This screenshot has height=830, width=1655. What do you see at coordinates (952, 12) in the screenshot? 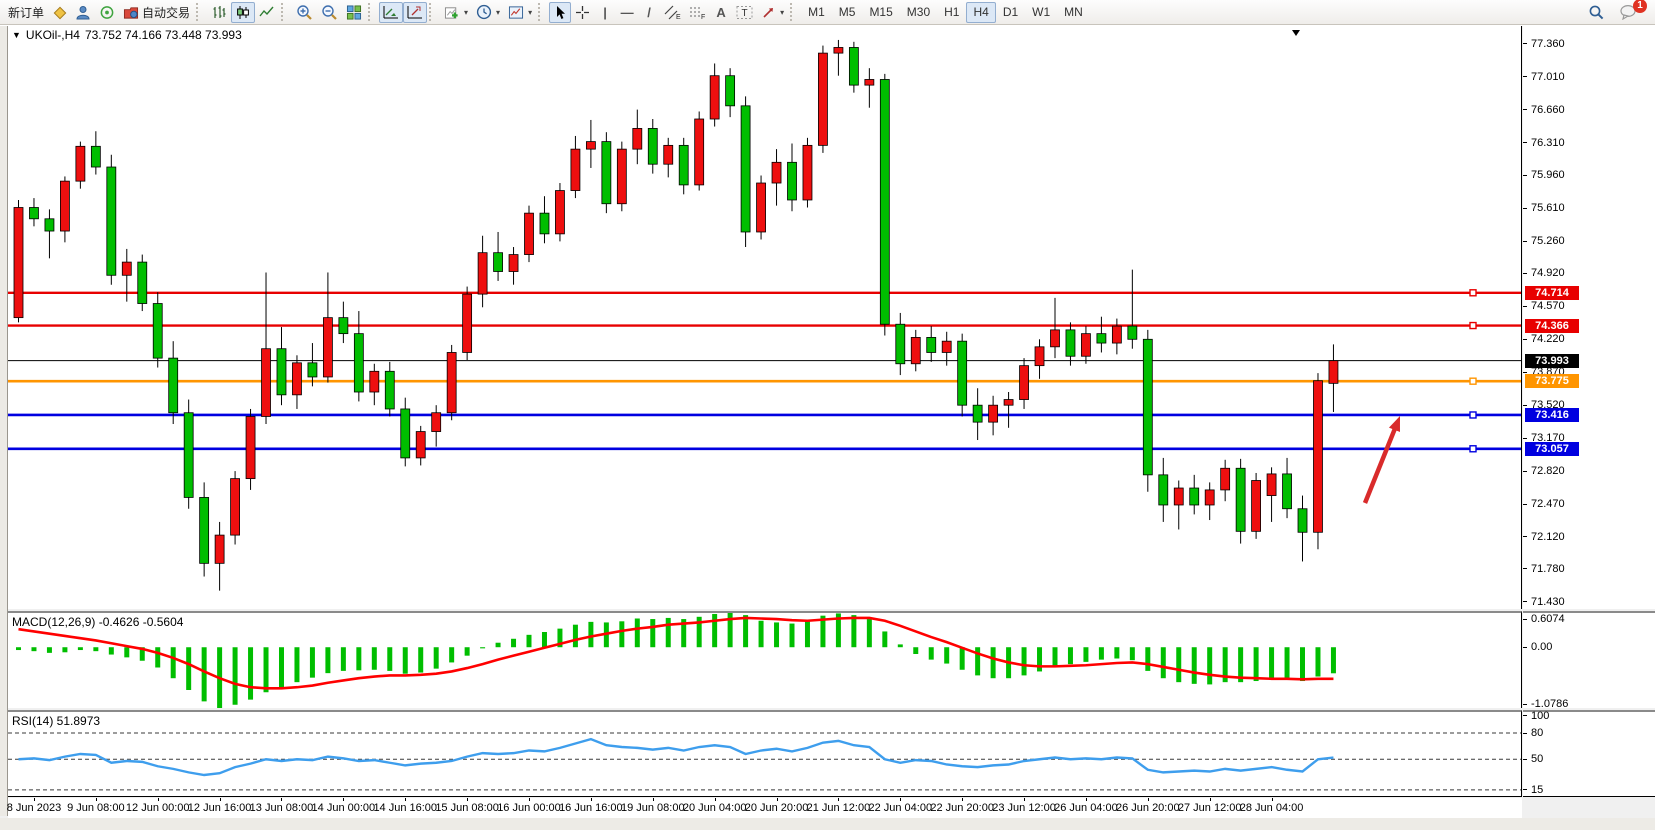
I see `timeframe-button-h1: H1` at bounding box center [952, 12].